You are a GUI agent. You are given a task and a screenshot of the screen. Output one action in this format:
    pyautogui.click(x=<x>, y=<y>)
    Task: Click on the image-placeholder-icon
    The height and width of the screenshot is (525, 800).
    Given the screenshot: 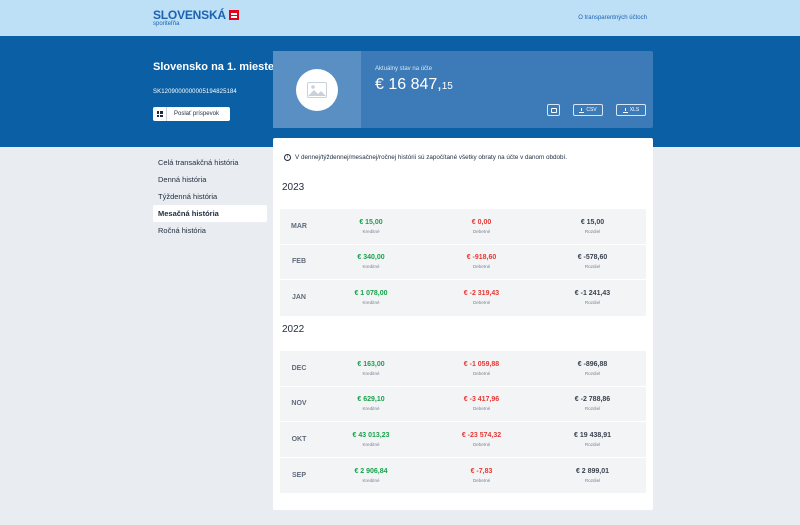 What is the action you would take?
    pyautogui.click(x=317, y=89)
    